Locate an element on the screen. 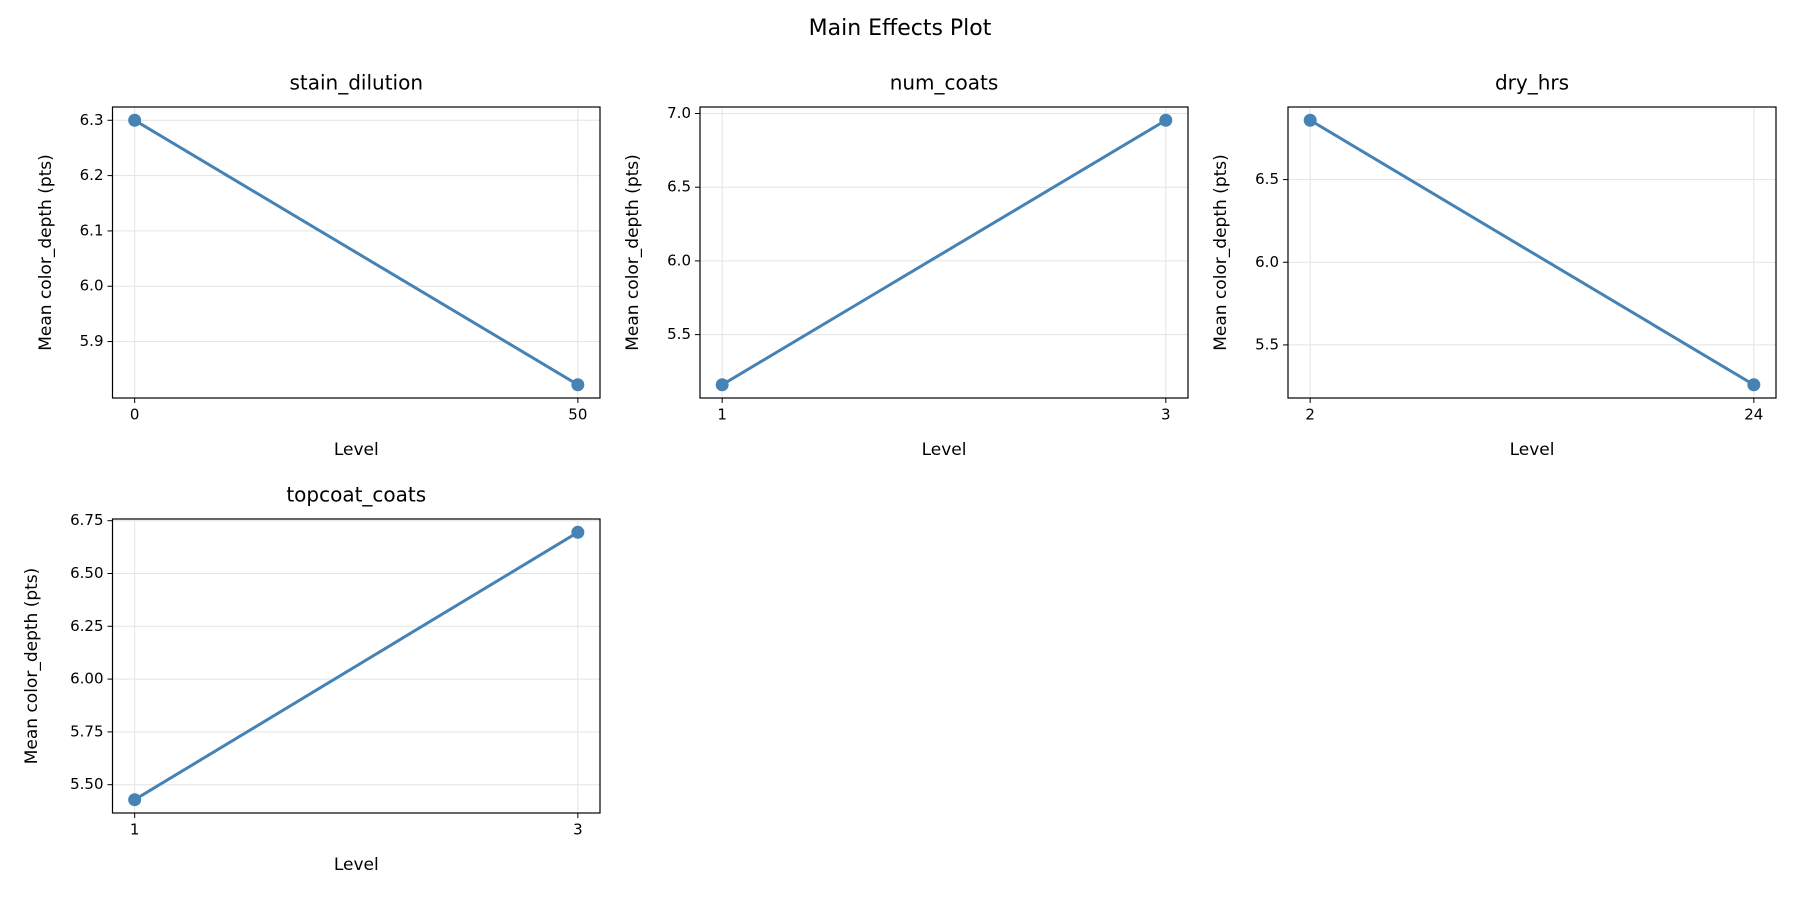  subplot-title: stain_dilution is located at coordinates (356, 83).